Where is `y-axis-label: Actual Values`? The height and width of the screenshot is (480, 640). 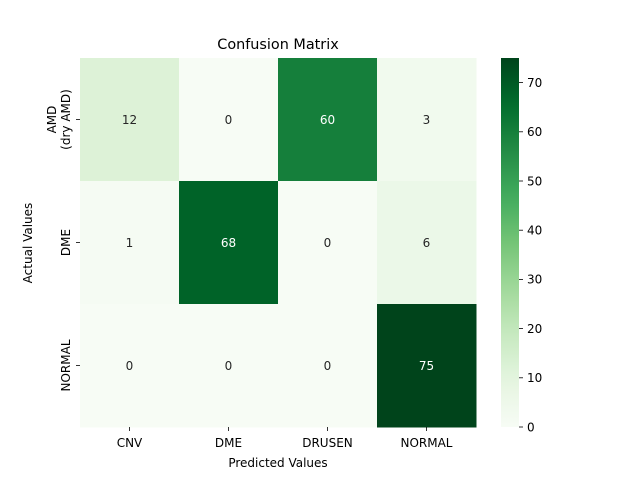
y-axis-label: Actual Values is located at coordinates (28, 243).